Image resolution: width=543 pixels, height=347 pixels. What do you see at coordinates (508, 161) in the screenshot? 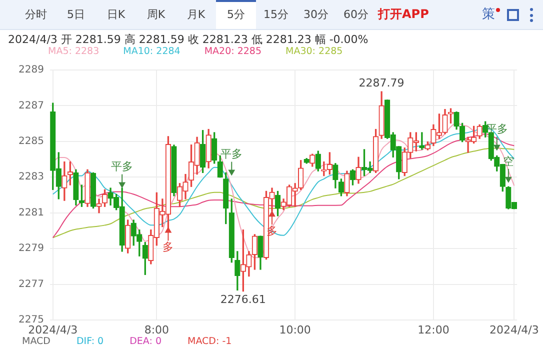
I see `data-label: 空` at bounding box center [508, 161].